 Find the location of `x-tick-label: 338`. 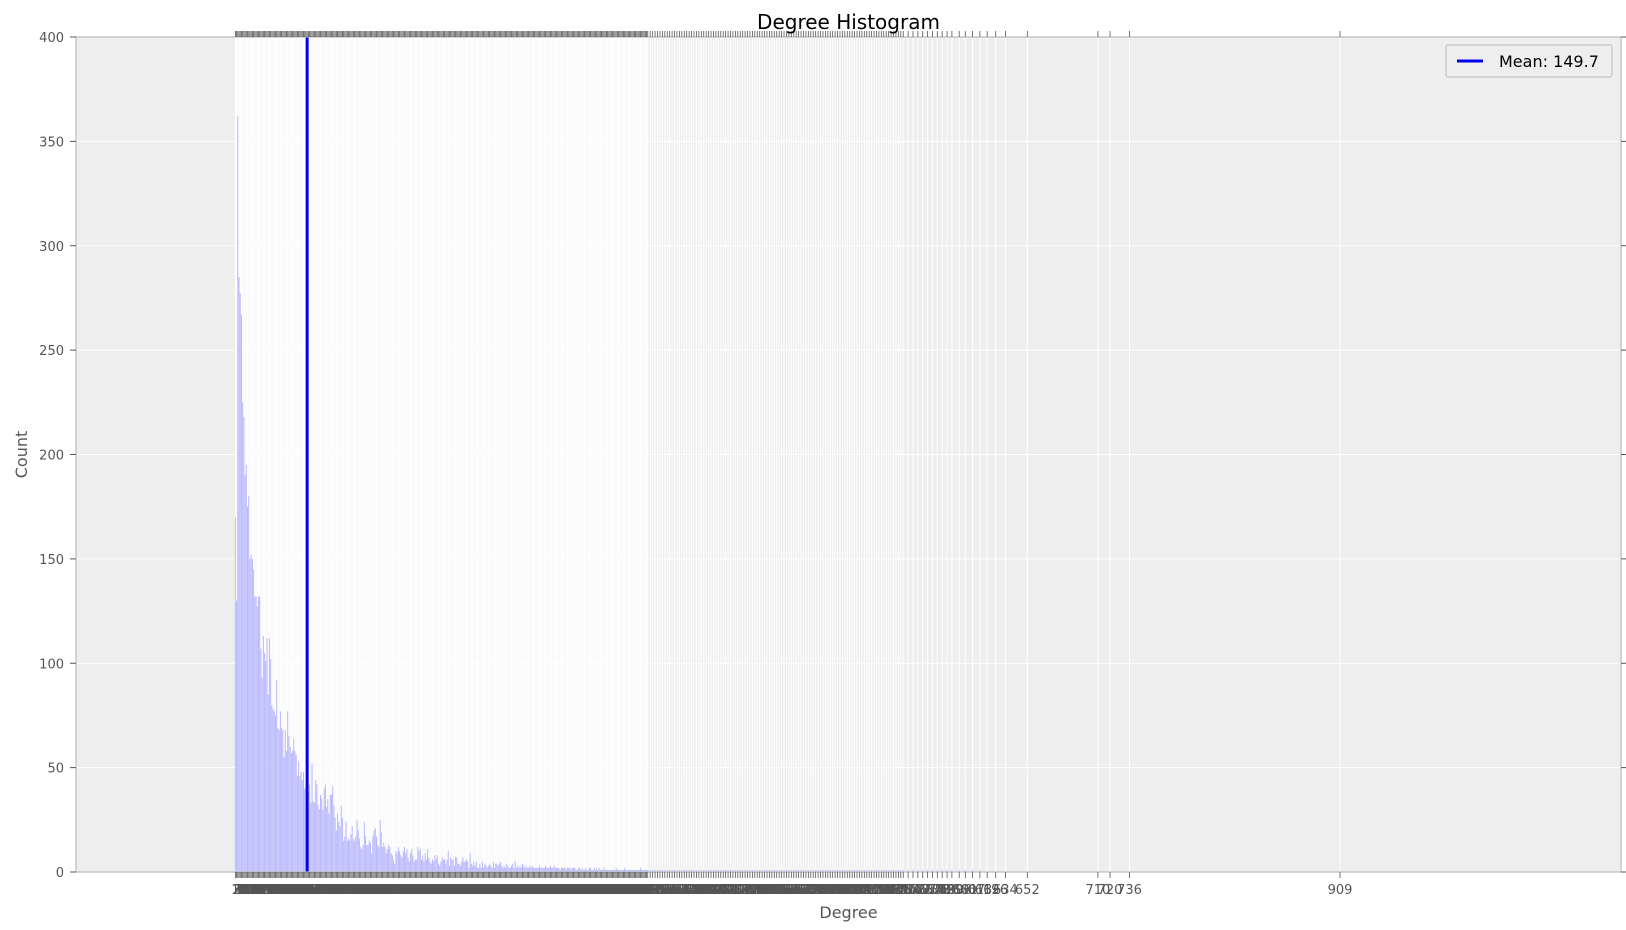

x-tick-label: 338 is located at coordinates (645, 890).